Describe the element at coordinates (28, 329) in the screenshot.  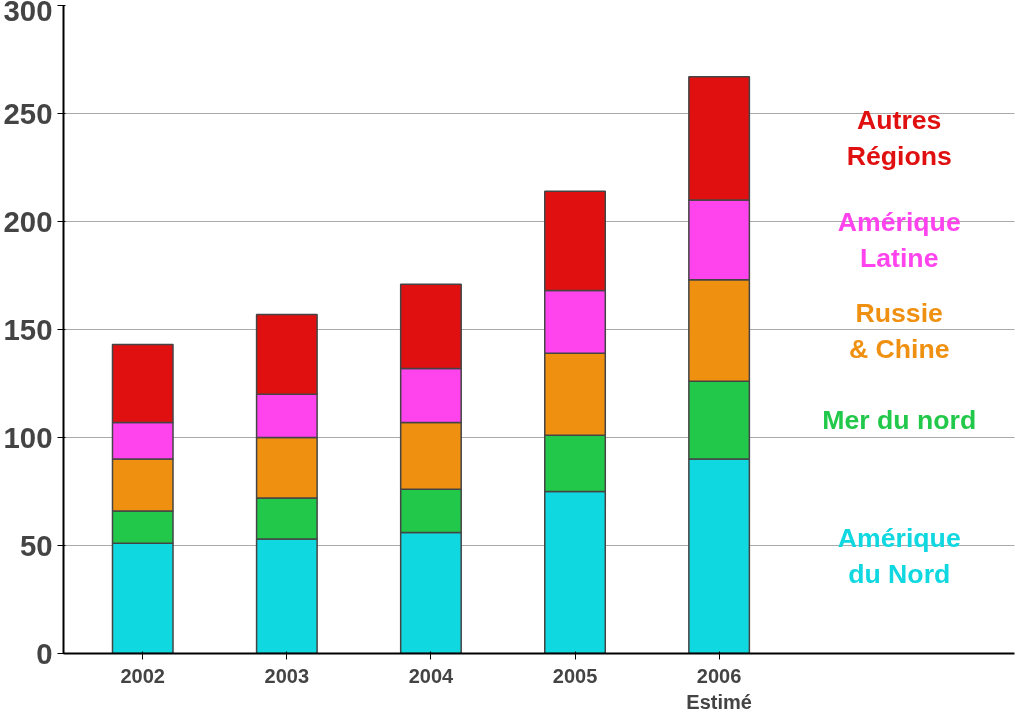
I see `y-tick-label: 150` at that location.